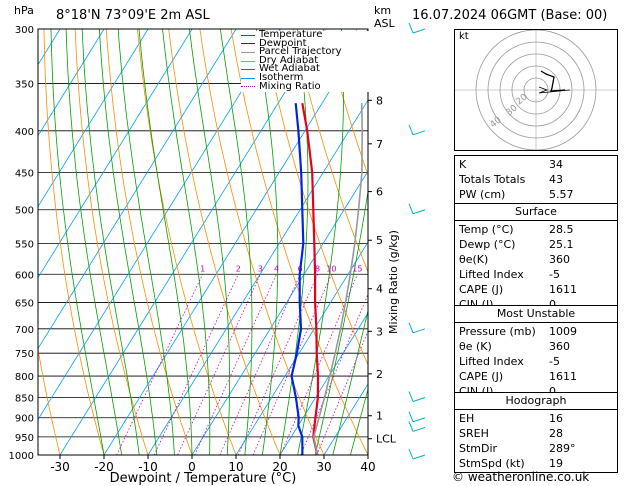 The image size is (629, 486). I want to click on pressure-tick-label: 600, so click(24, 275).